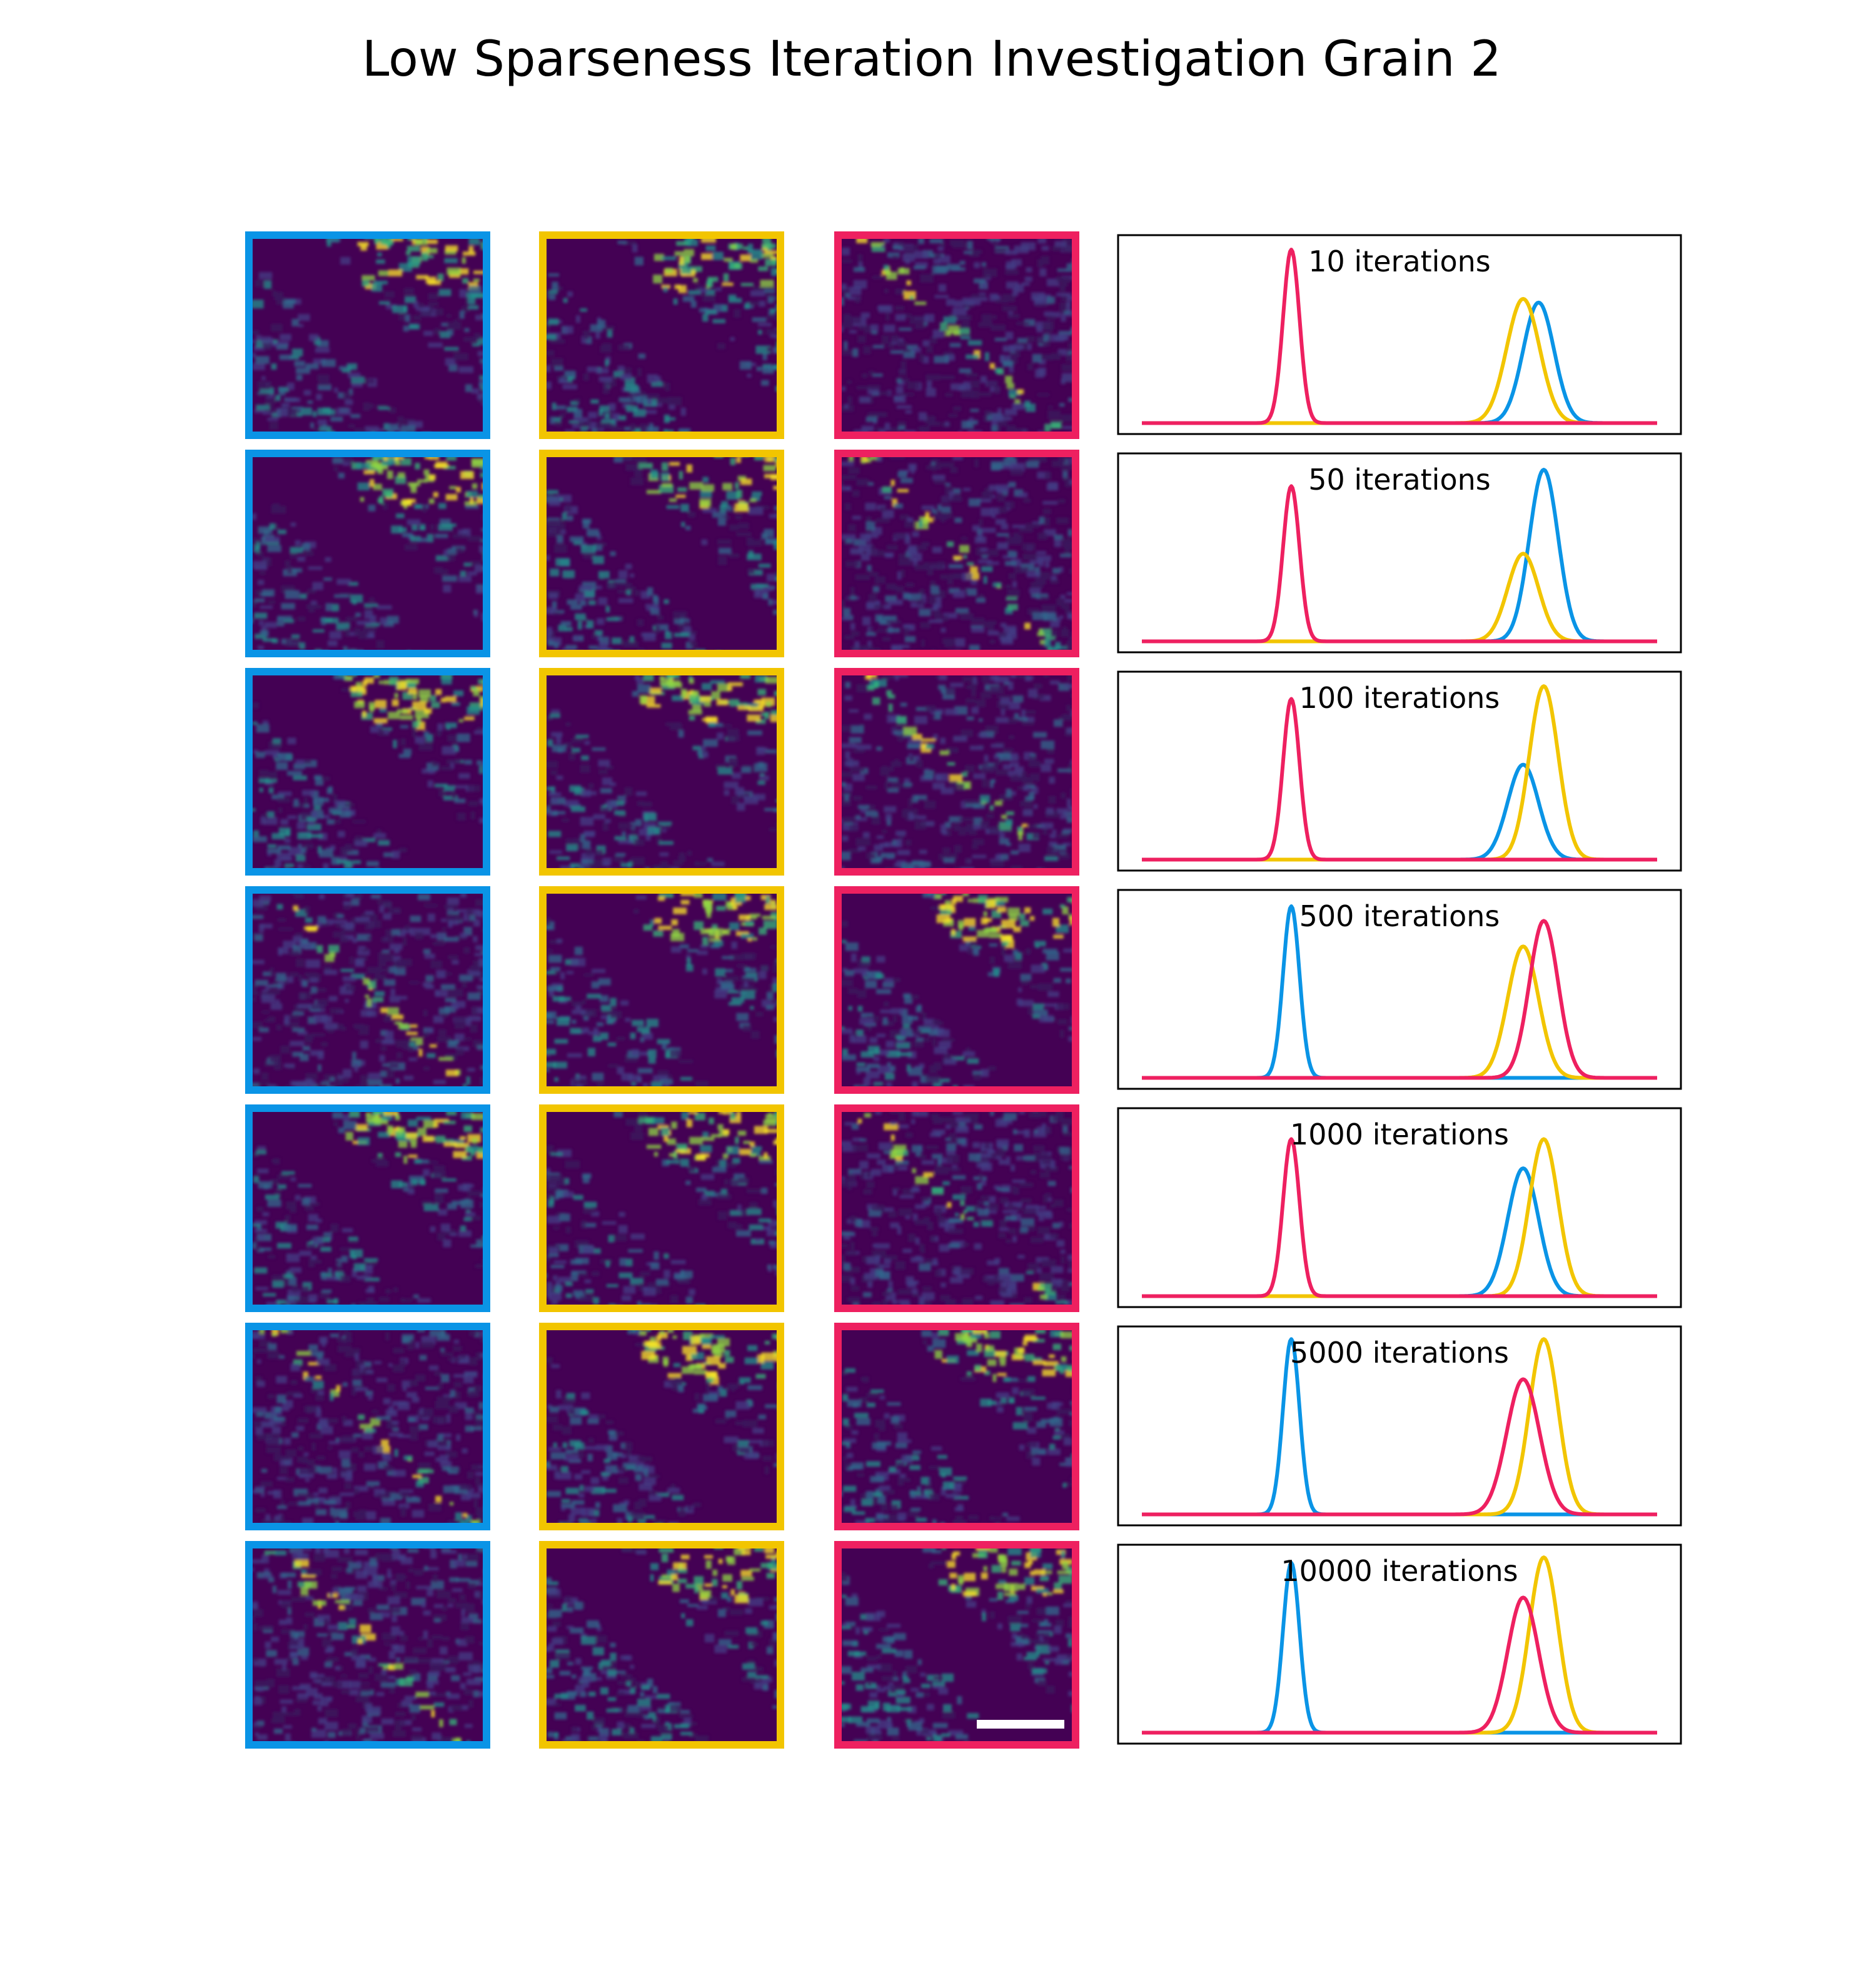  I want to click on map-frame-r1-c2, so click(661, 335).